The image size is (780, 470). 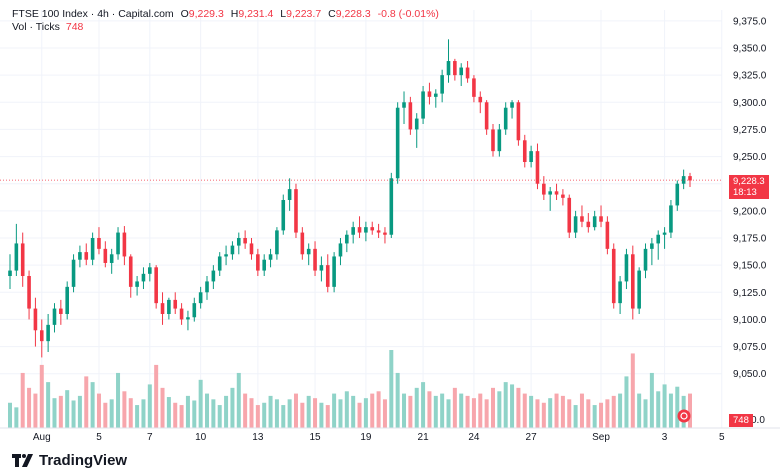 What do you see at coordinates (532, 437) in the screenshot?
I see `x-tick-label: 27` at bounding box center [532, 437].